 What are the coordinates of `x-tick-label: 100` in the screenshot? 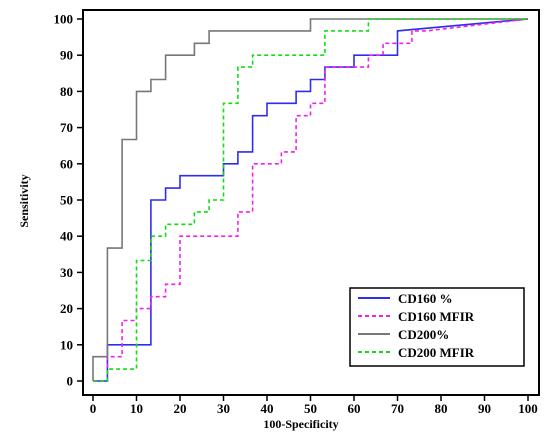 It's located at (528, 408).